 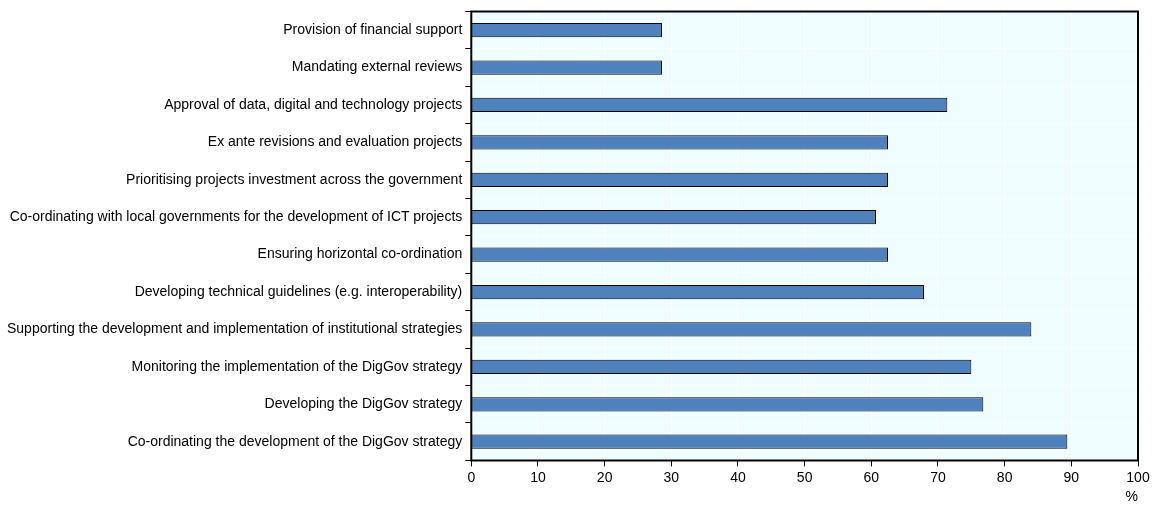 What do you see at coordinates (604, 476) in the screenshot?
I see `x-tick-label: 20` at bounding box center [604, 476].